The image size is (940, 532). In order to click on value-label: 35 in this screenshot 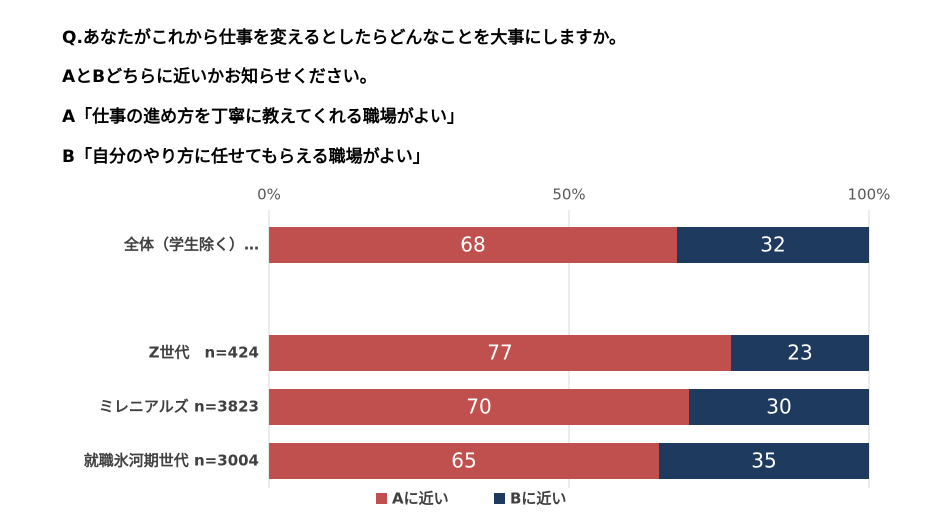, I will do `click(763, 461)`.